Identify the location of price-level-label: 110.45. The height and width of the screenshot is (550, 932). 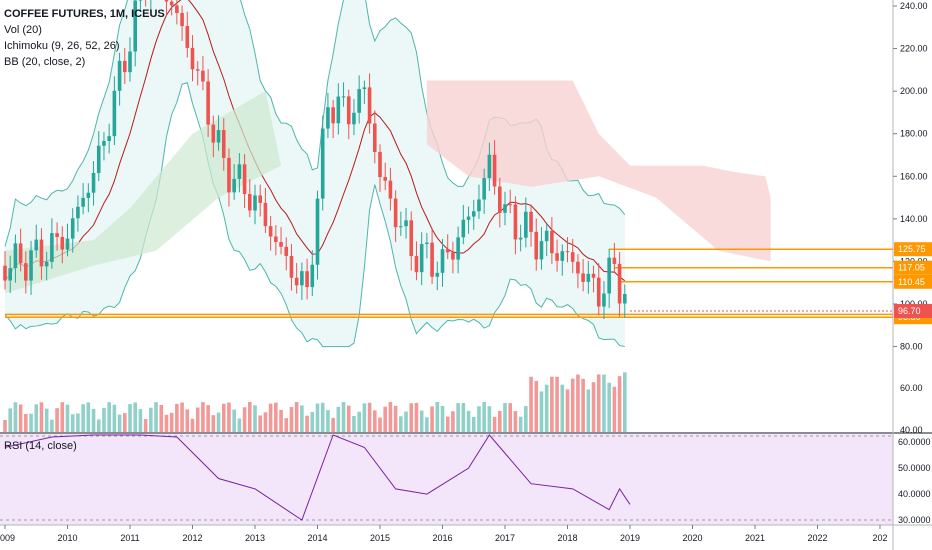
(911, 282).